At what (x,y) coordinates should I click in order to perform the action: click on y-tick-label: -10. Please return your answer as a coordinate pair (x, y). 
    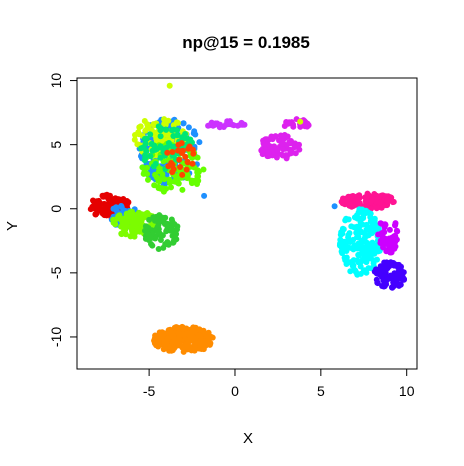
    Looking at the image, I should click on (56, 337).